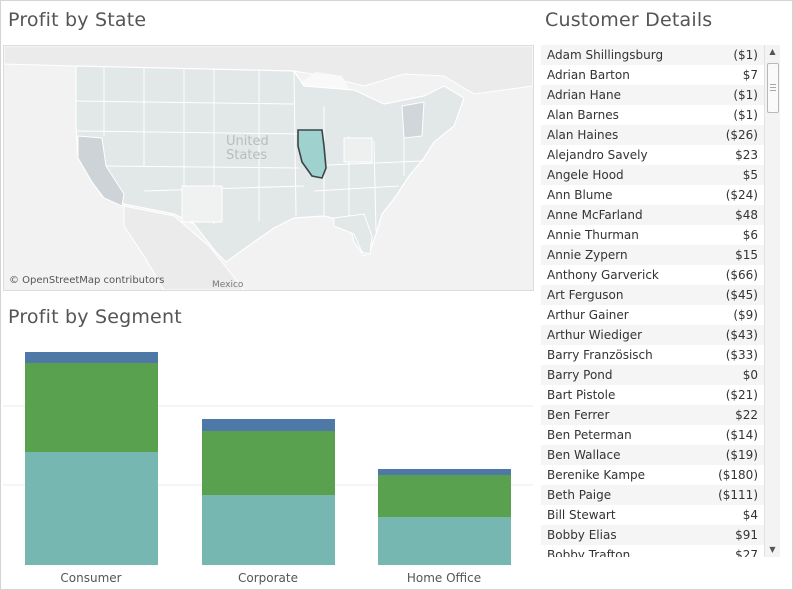  Describe the element at coordinates (588, 315) in the screenshot. I see `customer-name: Arthur Gainer` at that location.